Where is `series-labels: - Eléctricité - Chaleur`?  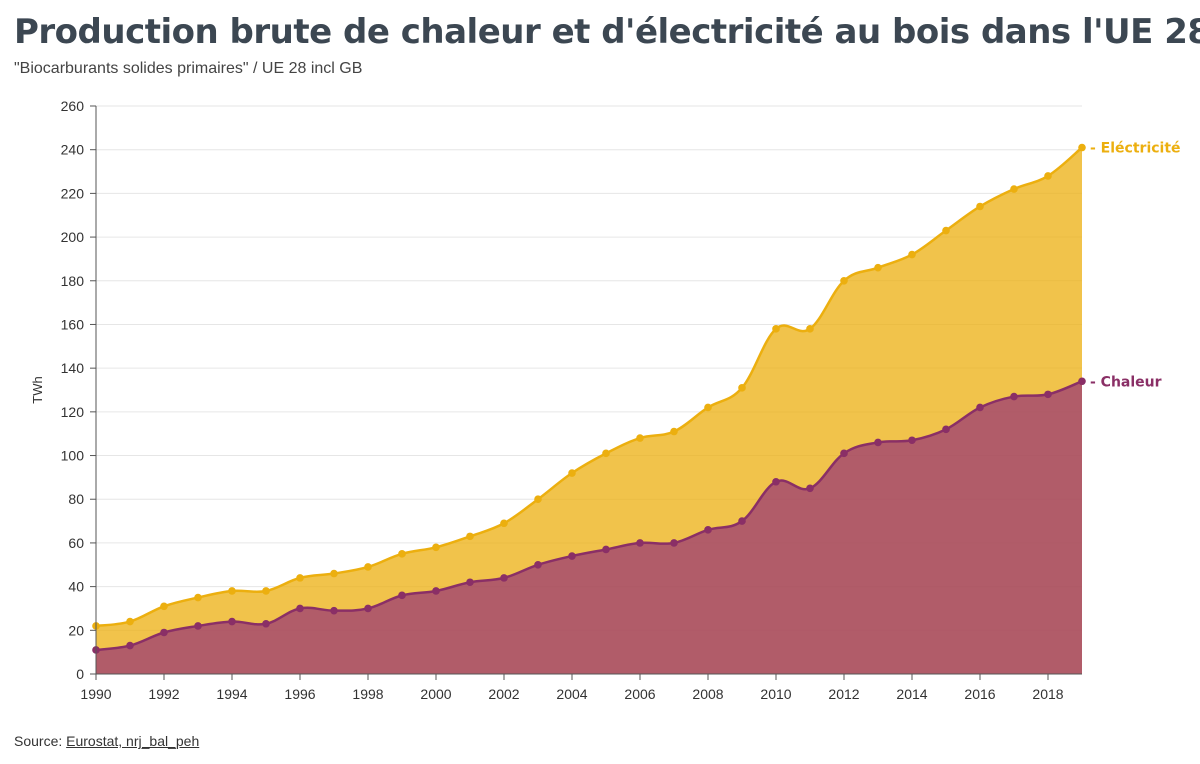 series-labels: - Eléctricité - Chaleur is located at coordinates (1135, 266).